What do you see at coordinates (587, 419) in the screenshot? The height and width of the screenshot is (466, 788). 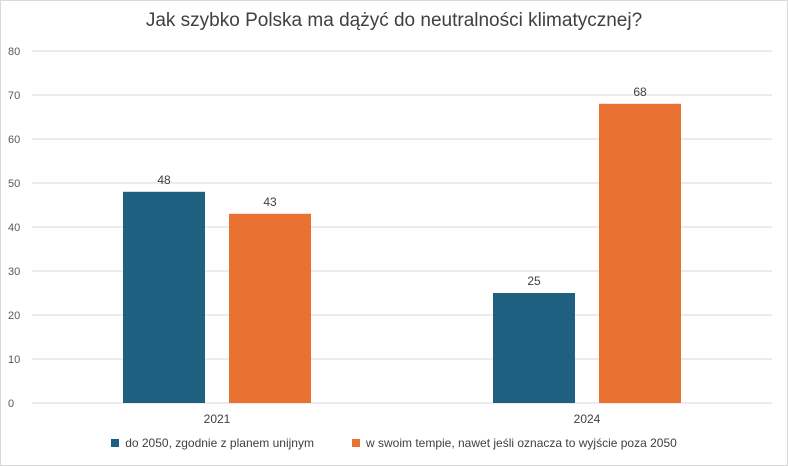 I see `x-tick-label: 2024` at bounding box center [587, 419].